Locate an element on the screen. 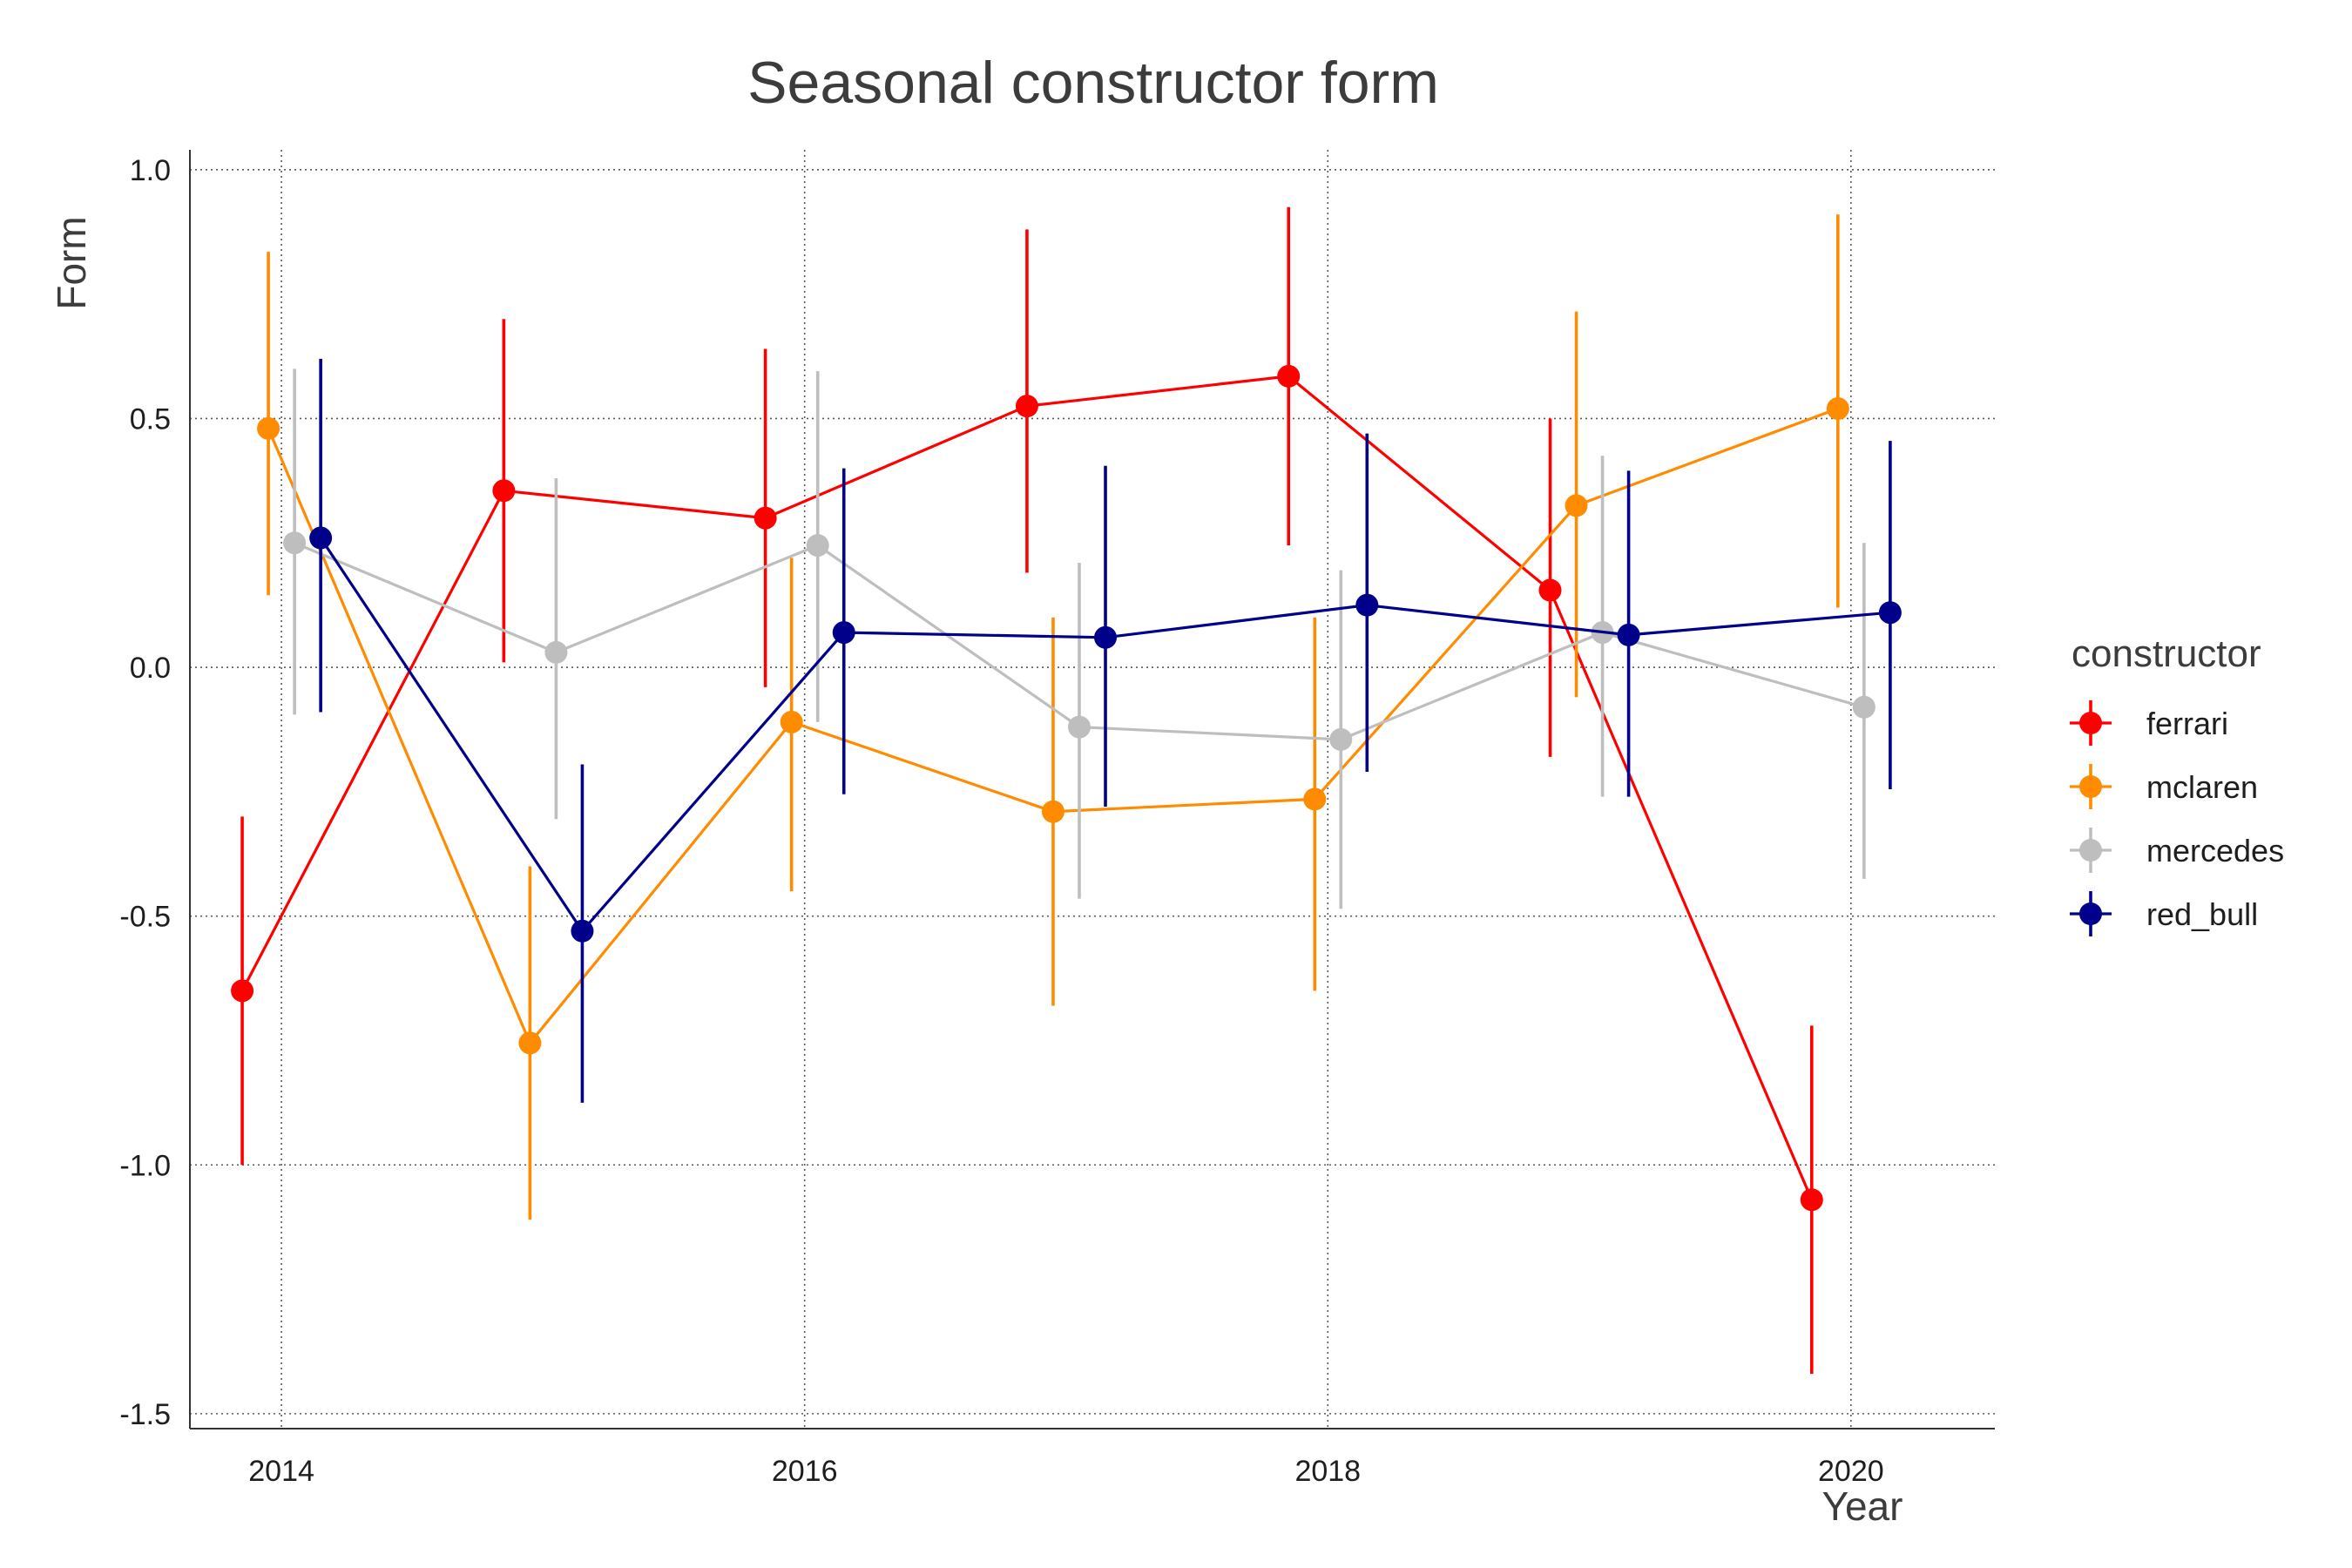 This screenshot has height=1568, width=2352. y-tick-label: -0.5 is located at coordinates (145, 917).